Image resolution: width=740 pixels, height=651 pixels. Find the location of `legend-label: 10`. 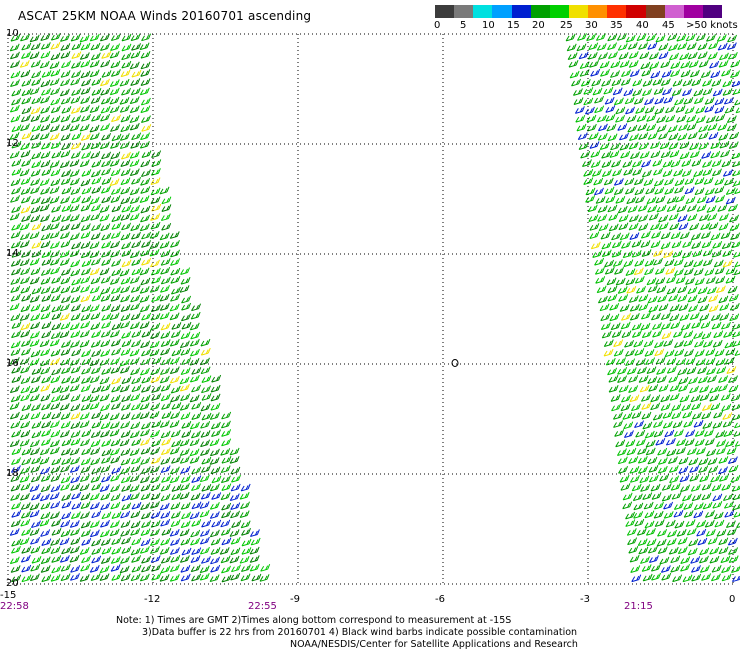

legend-label: 10 is located at coordinates (488, 25).